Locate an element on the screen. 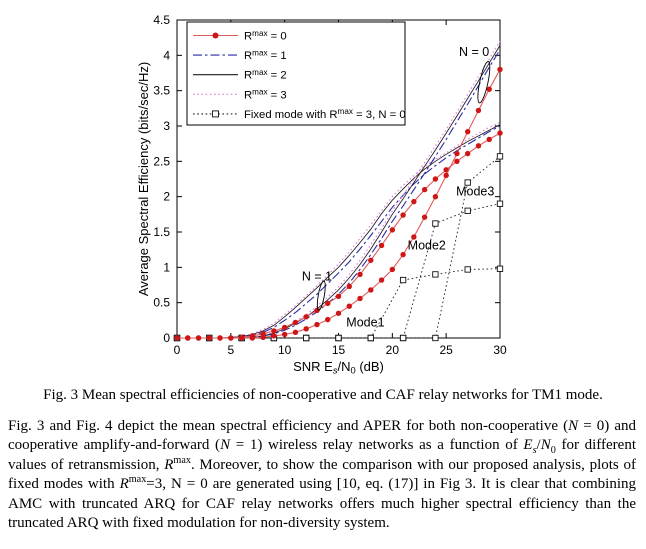  legend-entry: Rmax = 3 is located at coordinates (240, 95).